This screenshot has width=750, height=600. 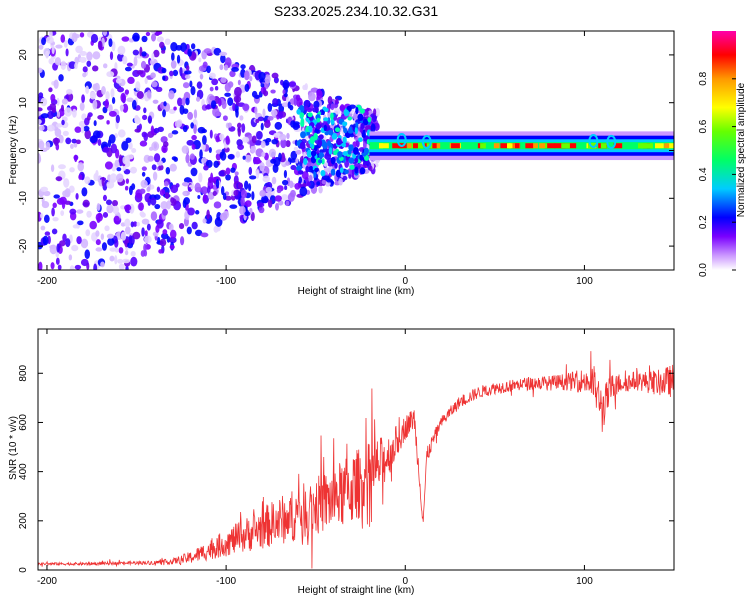 What do you see at coordinates (356, 291) in the screenshot?
I see `spectrogram-x-label: Height of straight line (km)` at bounding box center [356, 291].